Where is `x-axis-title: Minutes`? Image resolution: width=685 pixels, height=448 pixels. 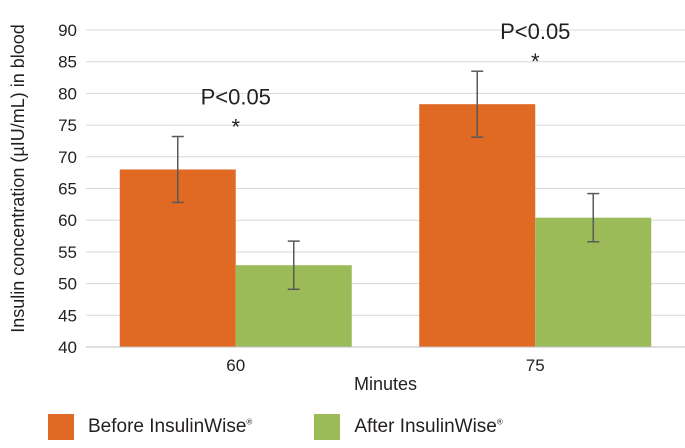
x-axis-title: Minutes is located at coordinates (385, 384).